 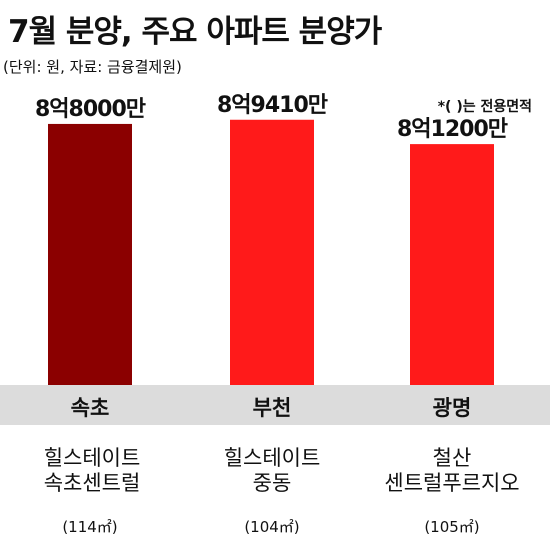 What do you see at coordinates (90, 408) in the screenshot?
I see `category-label: 속초` at bounding box center [90, 408].